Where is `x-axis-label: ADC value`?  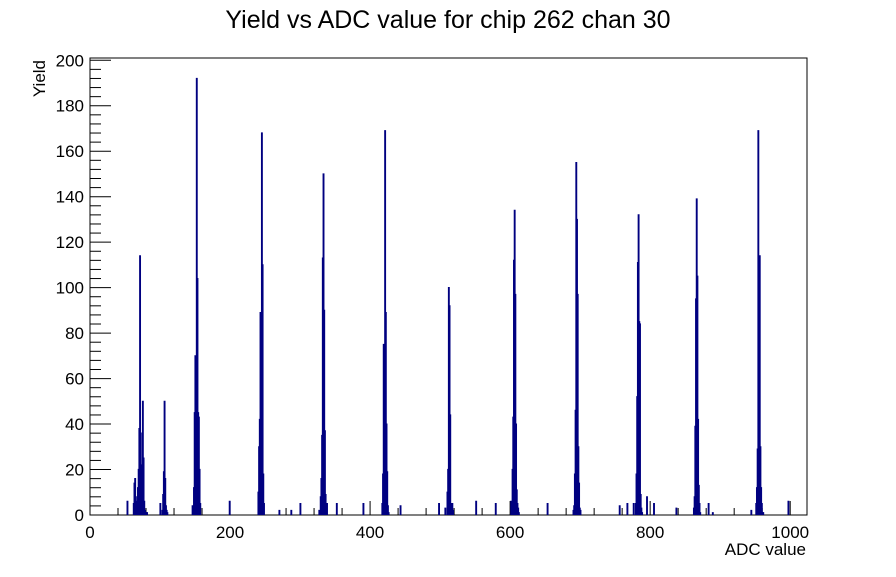 x-axis-label: ADC value is located at coordinates (765, 549).